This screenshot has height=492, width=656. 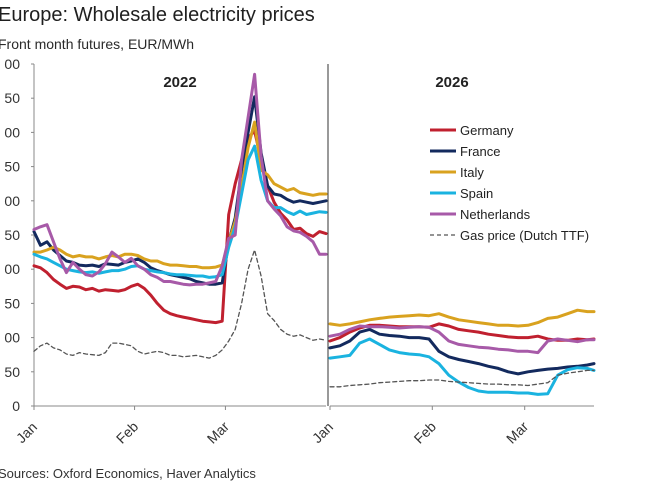 I want to click on legend-label-spain: Spain, so click(x=476, y=193).